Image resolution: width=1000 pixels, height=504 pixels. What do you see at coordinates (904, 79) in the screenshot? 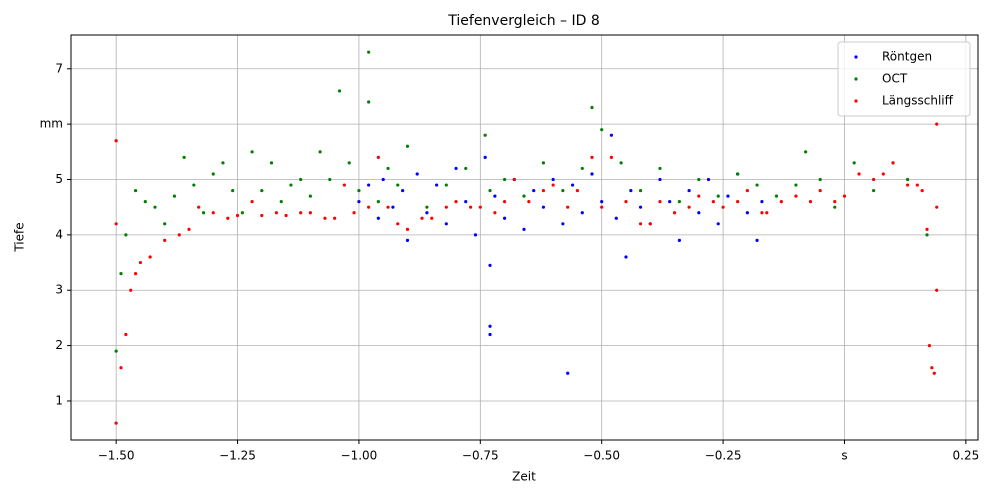
I see `legend-box` at bounding box center [904, 79].